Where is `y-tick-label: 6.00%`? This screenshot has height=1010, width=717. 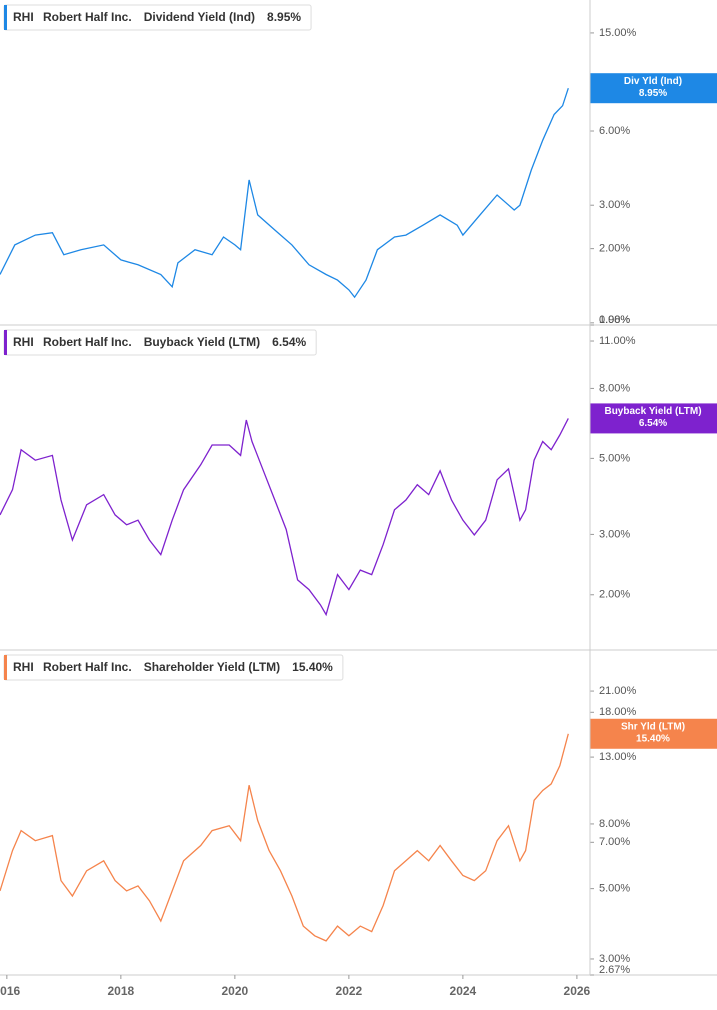
y-tick-label: 6.00% is located at coordinates (614, 131).